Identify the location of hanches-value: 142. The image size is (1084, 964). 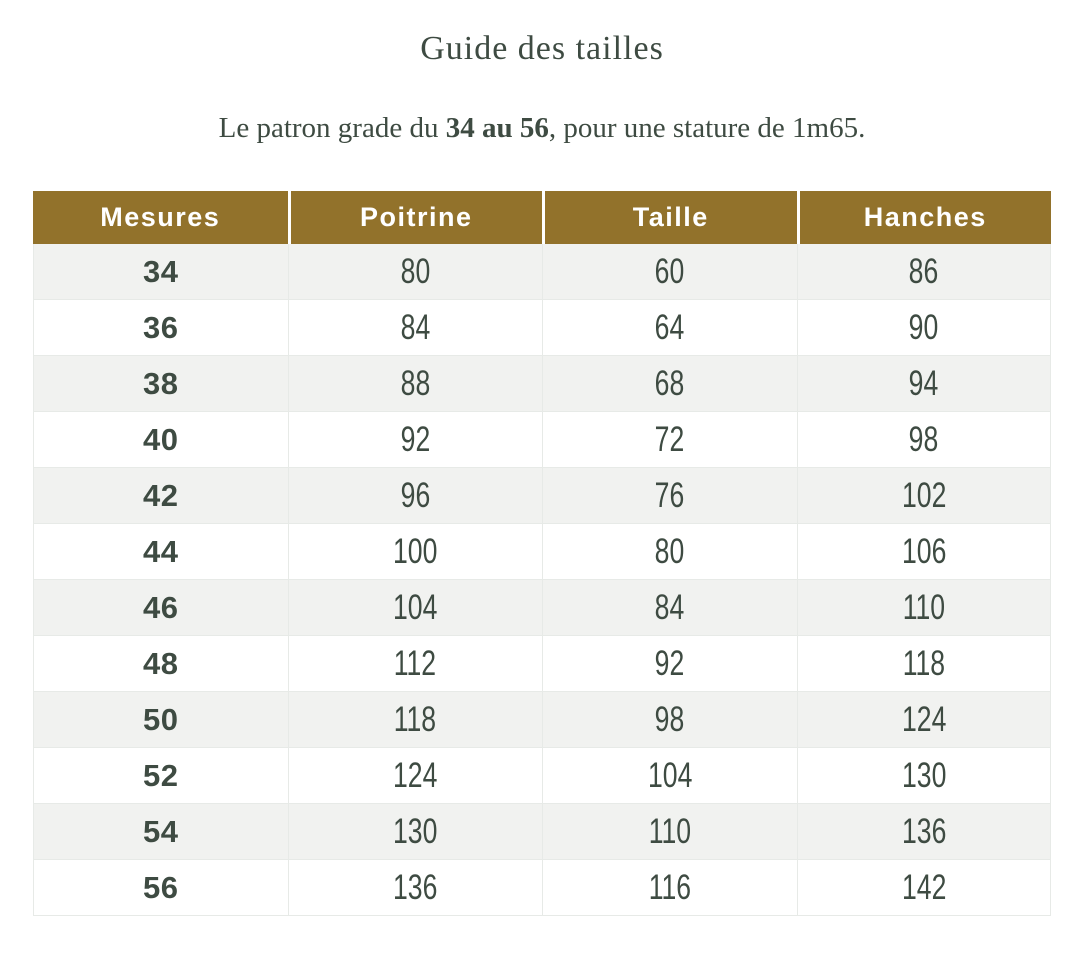
(923, 887).